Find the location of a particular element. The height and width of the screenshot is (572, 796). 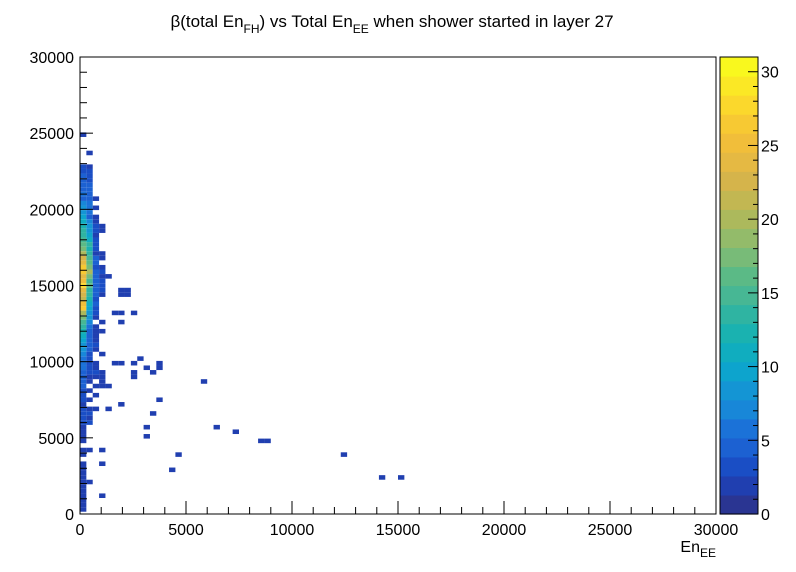

x-axis: 0 5000 10000 15000 20000 25000 30000 is located at coordinates (407, 520).